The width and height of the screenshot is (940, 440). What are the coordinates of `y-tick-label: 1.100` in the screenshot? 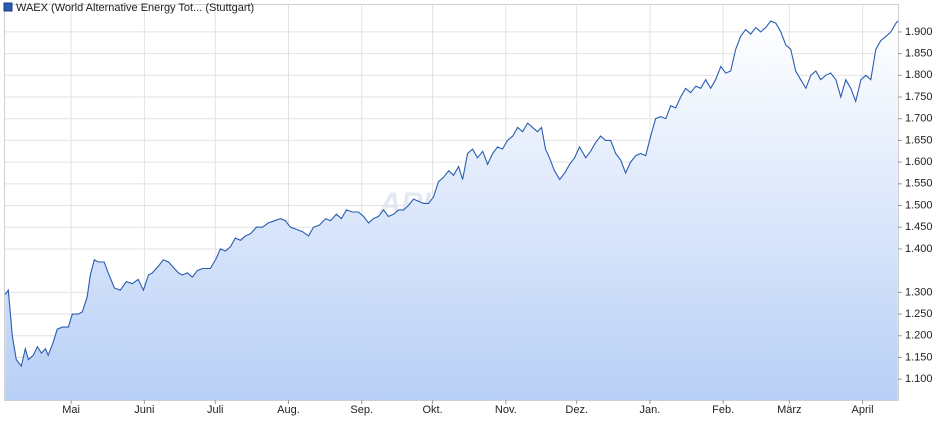 It's located at (919, 379).